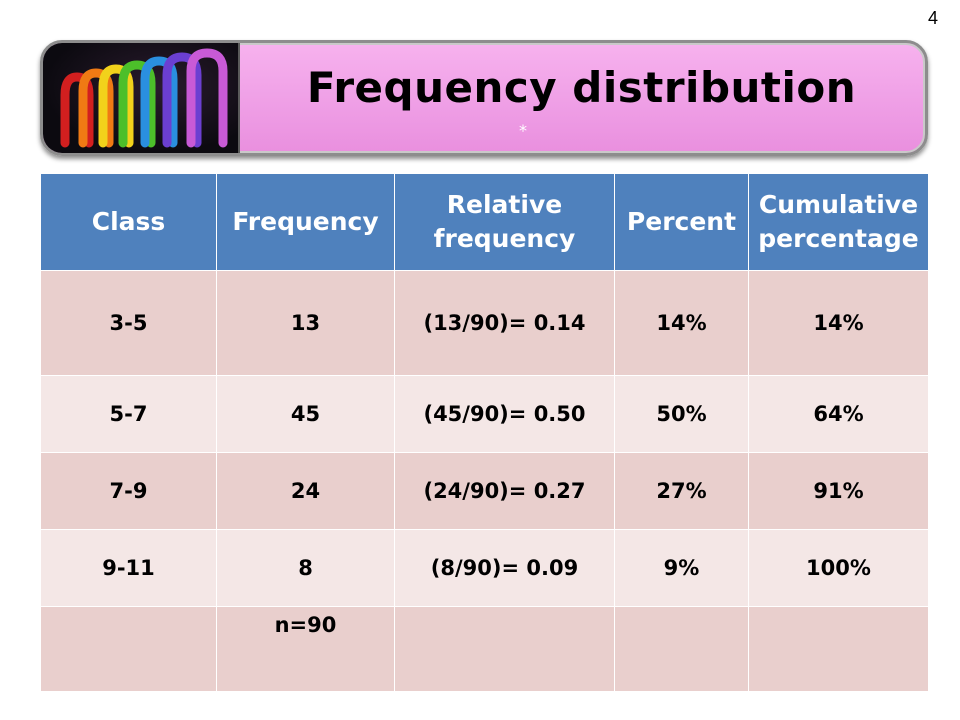 The image size is (960, 720). Describe the element at coordinates (128, 222) in the screenshot. I see `header-class: Class` at that location.